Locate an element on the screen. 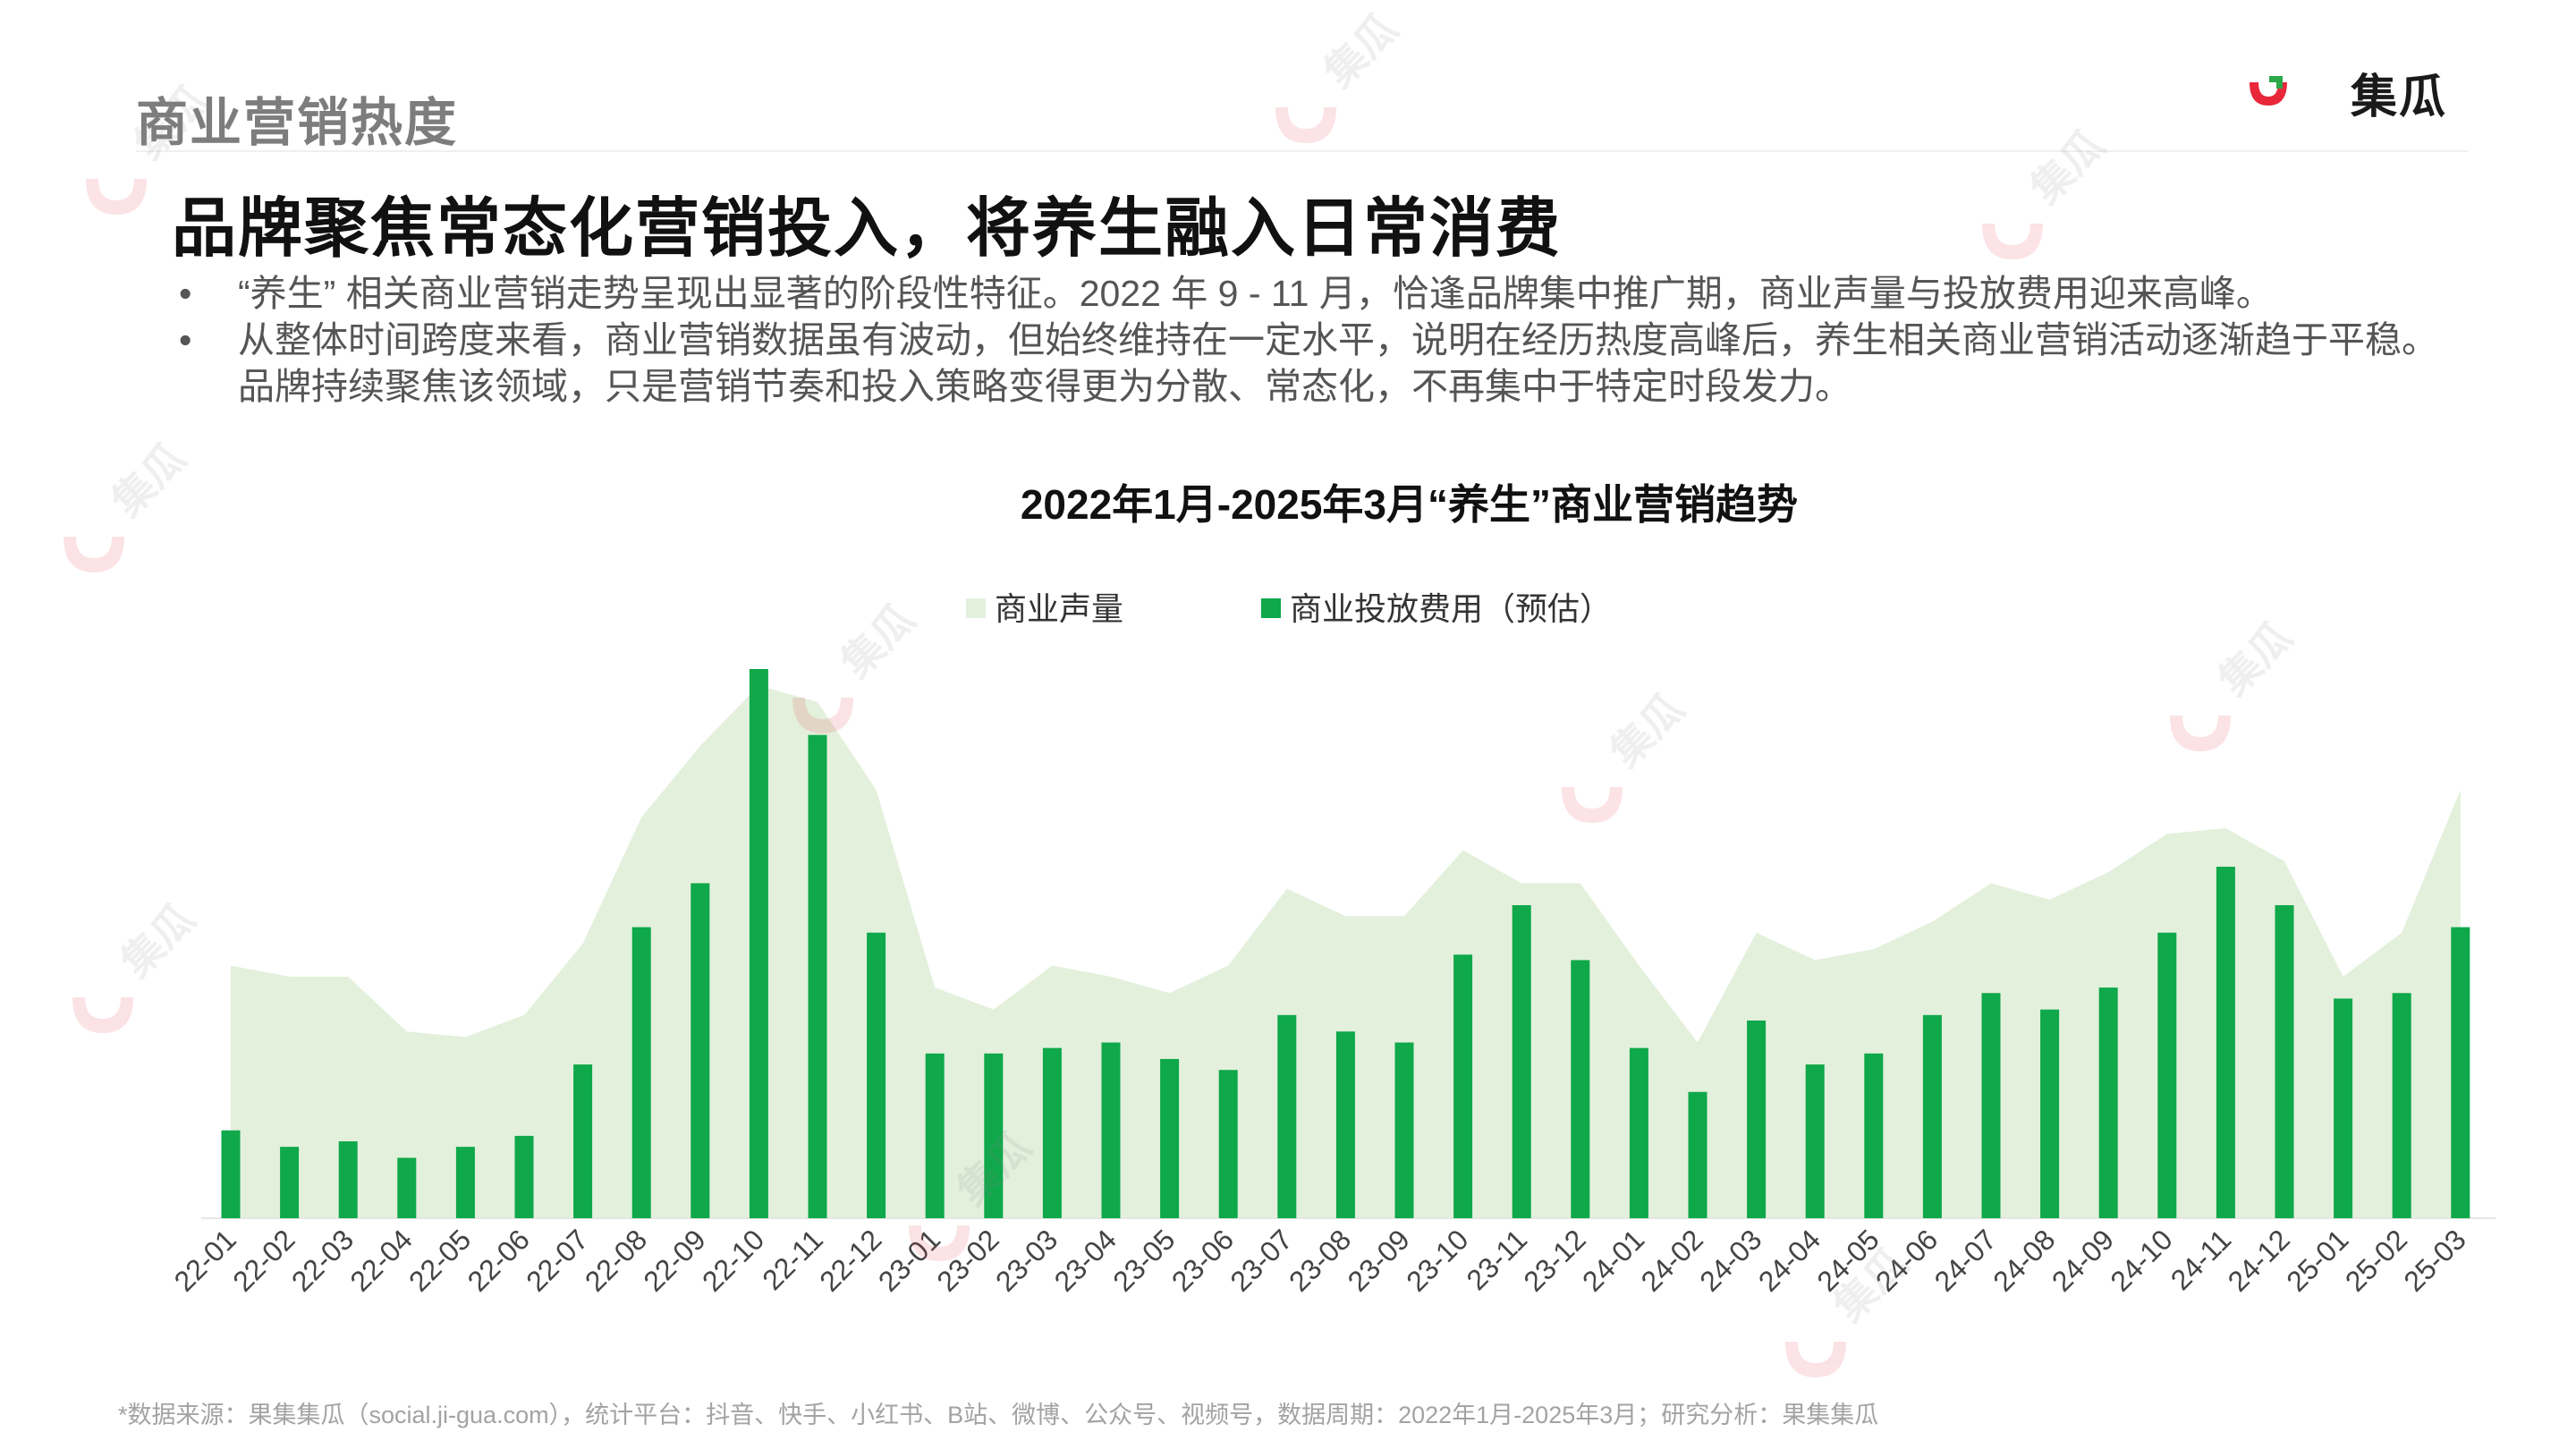  legend-item-volume: 商业声量 is located at coordinates (1044, 606).